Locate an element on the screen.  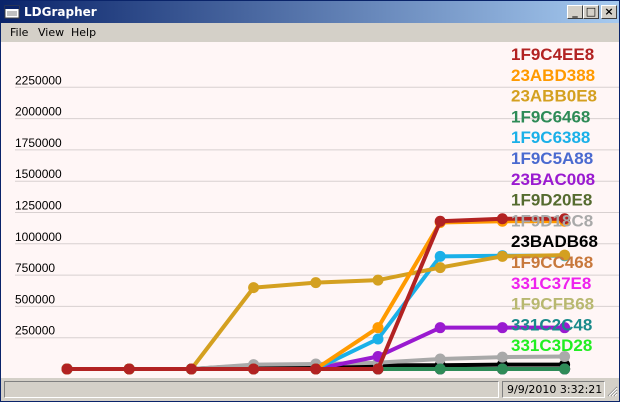
legend-entry: 1F9C4EE8 is located at coordinates (552, 54).